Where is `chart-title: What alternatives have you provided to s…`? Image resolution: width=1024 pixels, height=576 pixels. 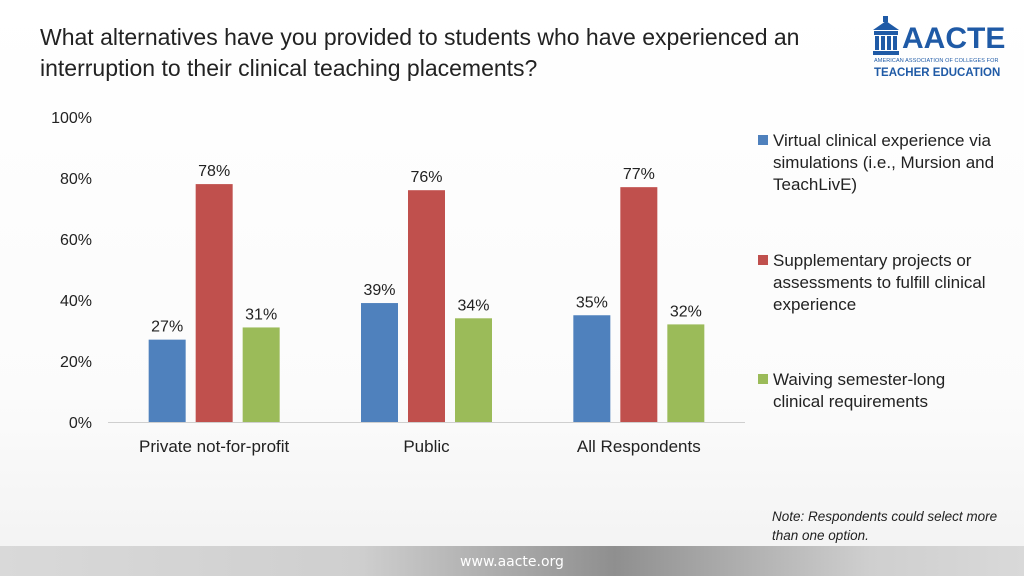 chart-title: What alternatives have you provided to s… is located at coordinates (420, 52).